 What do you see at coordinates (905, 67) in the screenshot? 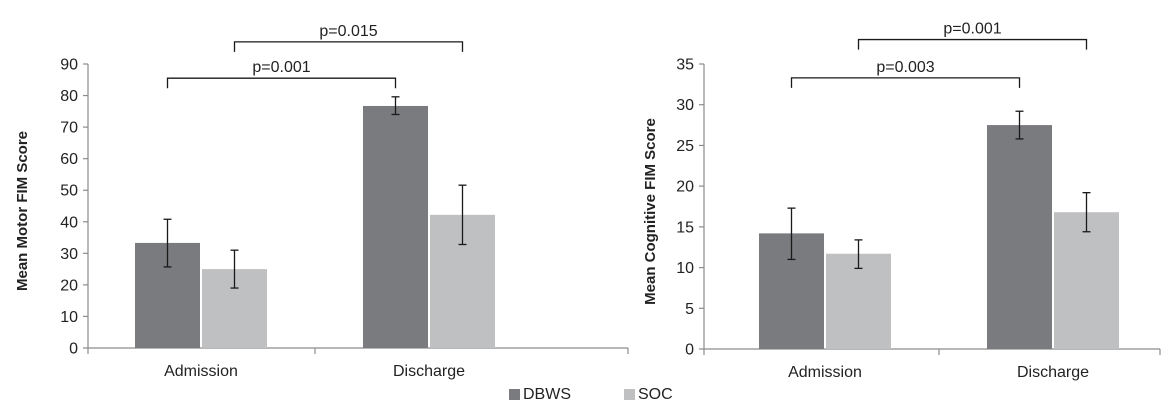
I see `p-value-label: p=0.003` at bounding box center [905, 67].